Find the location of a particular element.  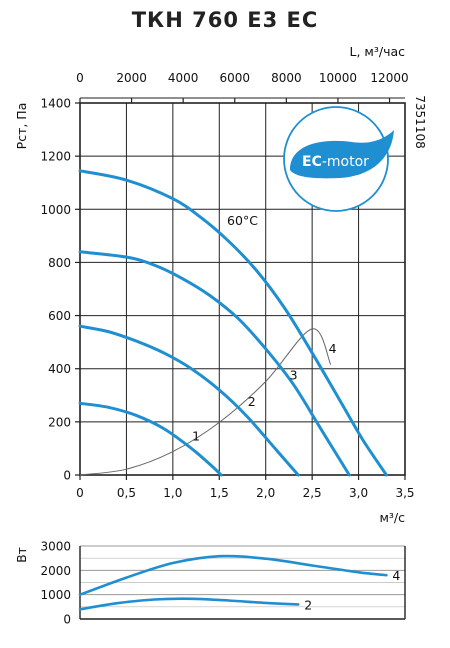

product-code: 7351108 is located at coordinates (420, 121).